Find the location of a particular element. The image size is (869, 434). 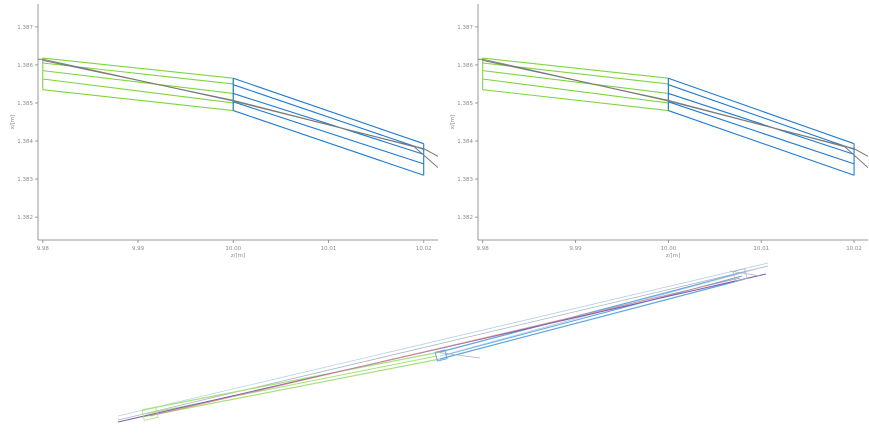

detector-box-mid is located at coordinates (441, 355).